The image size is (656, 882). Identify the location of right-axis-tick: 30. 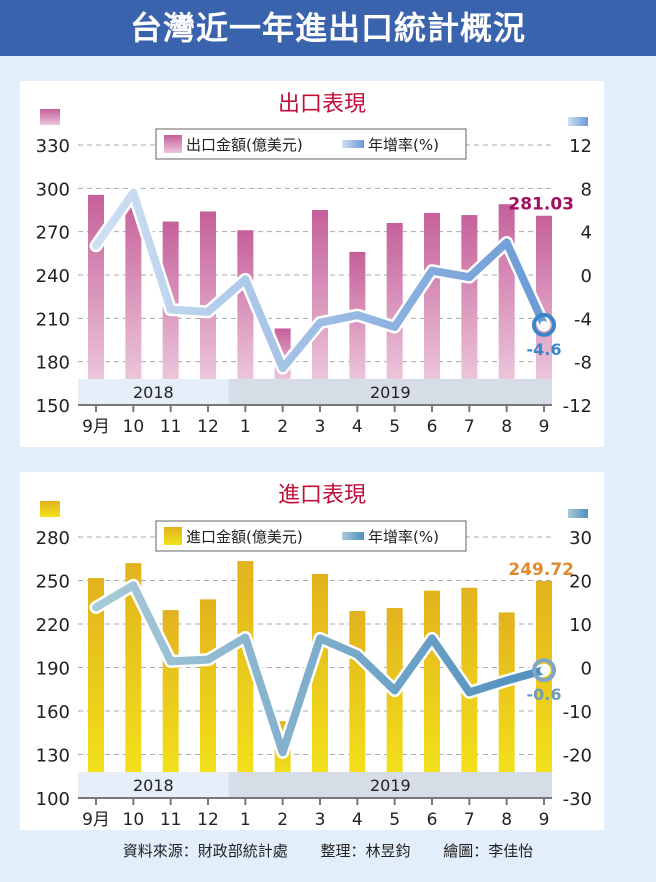
(580, 538).